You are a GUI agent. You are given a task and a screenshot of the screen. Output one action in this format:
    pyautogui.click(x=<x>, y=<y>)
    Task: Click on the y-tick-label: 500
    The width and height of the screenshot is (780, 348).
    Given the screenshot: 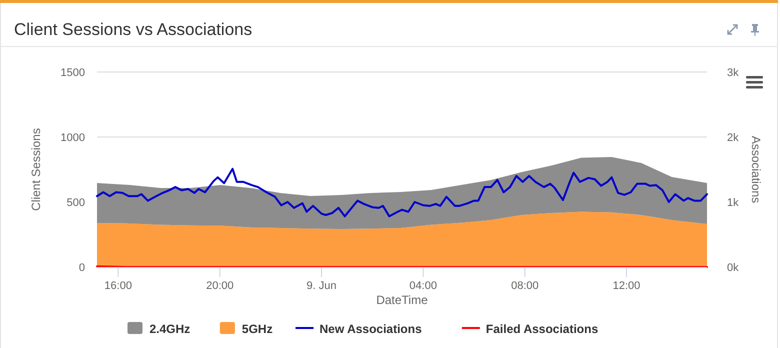 What is the action you would take?
    pyautogui.click(x=75, y=203)
    